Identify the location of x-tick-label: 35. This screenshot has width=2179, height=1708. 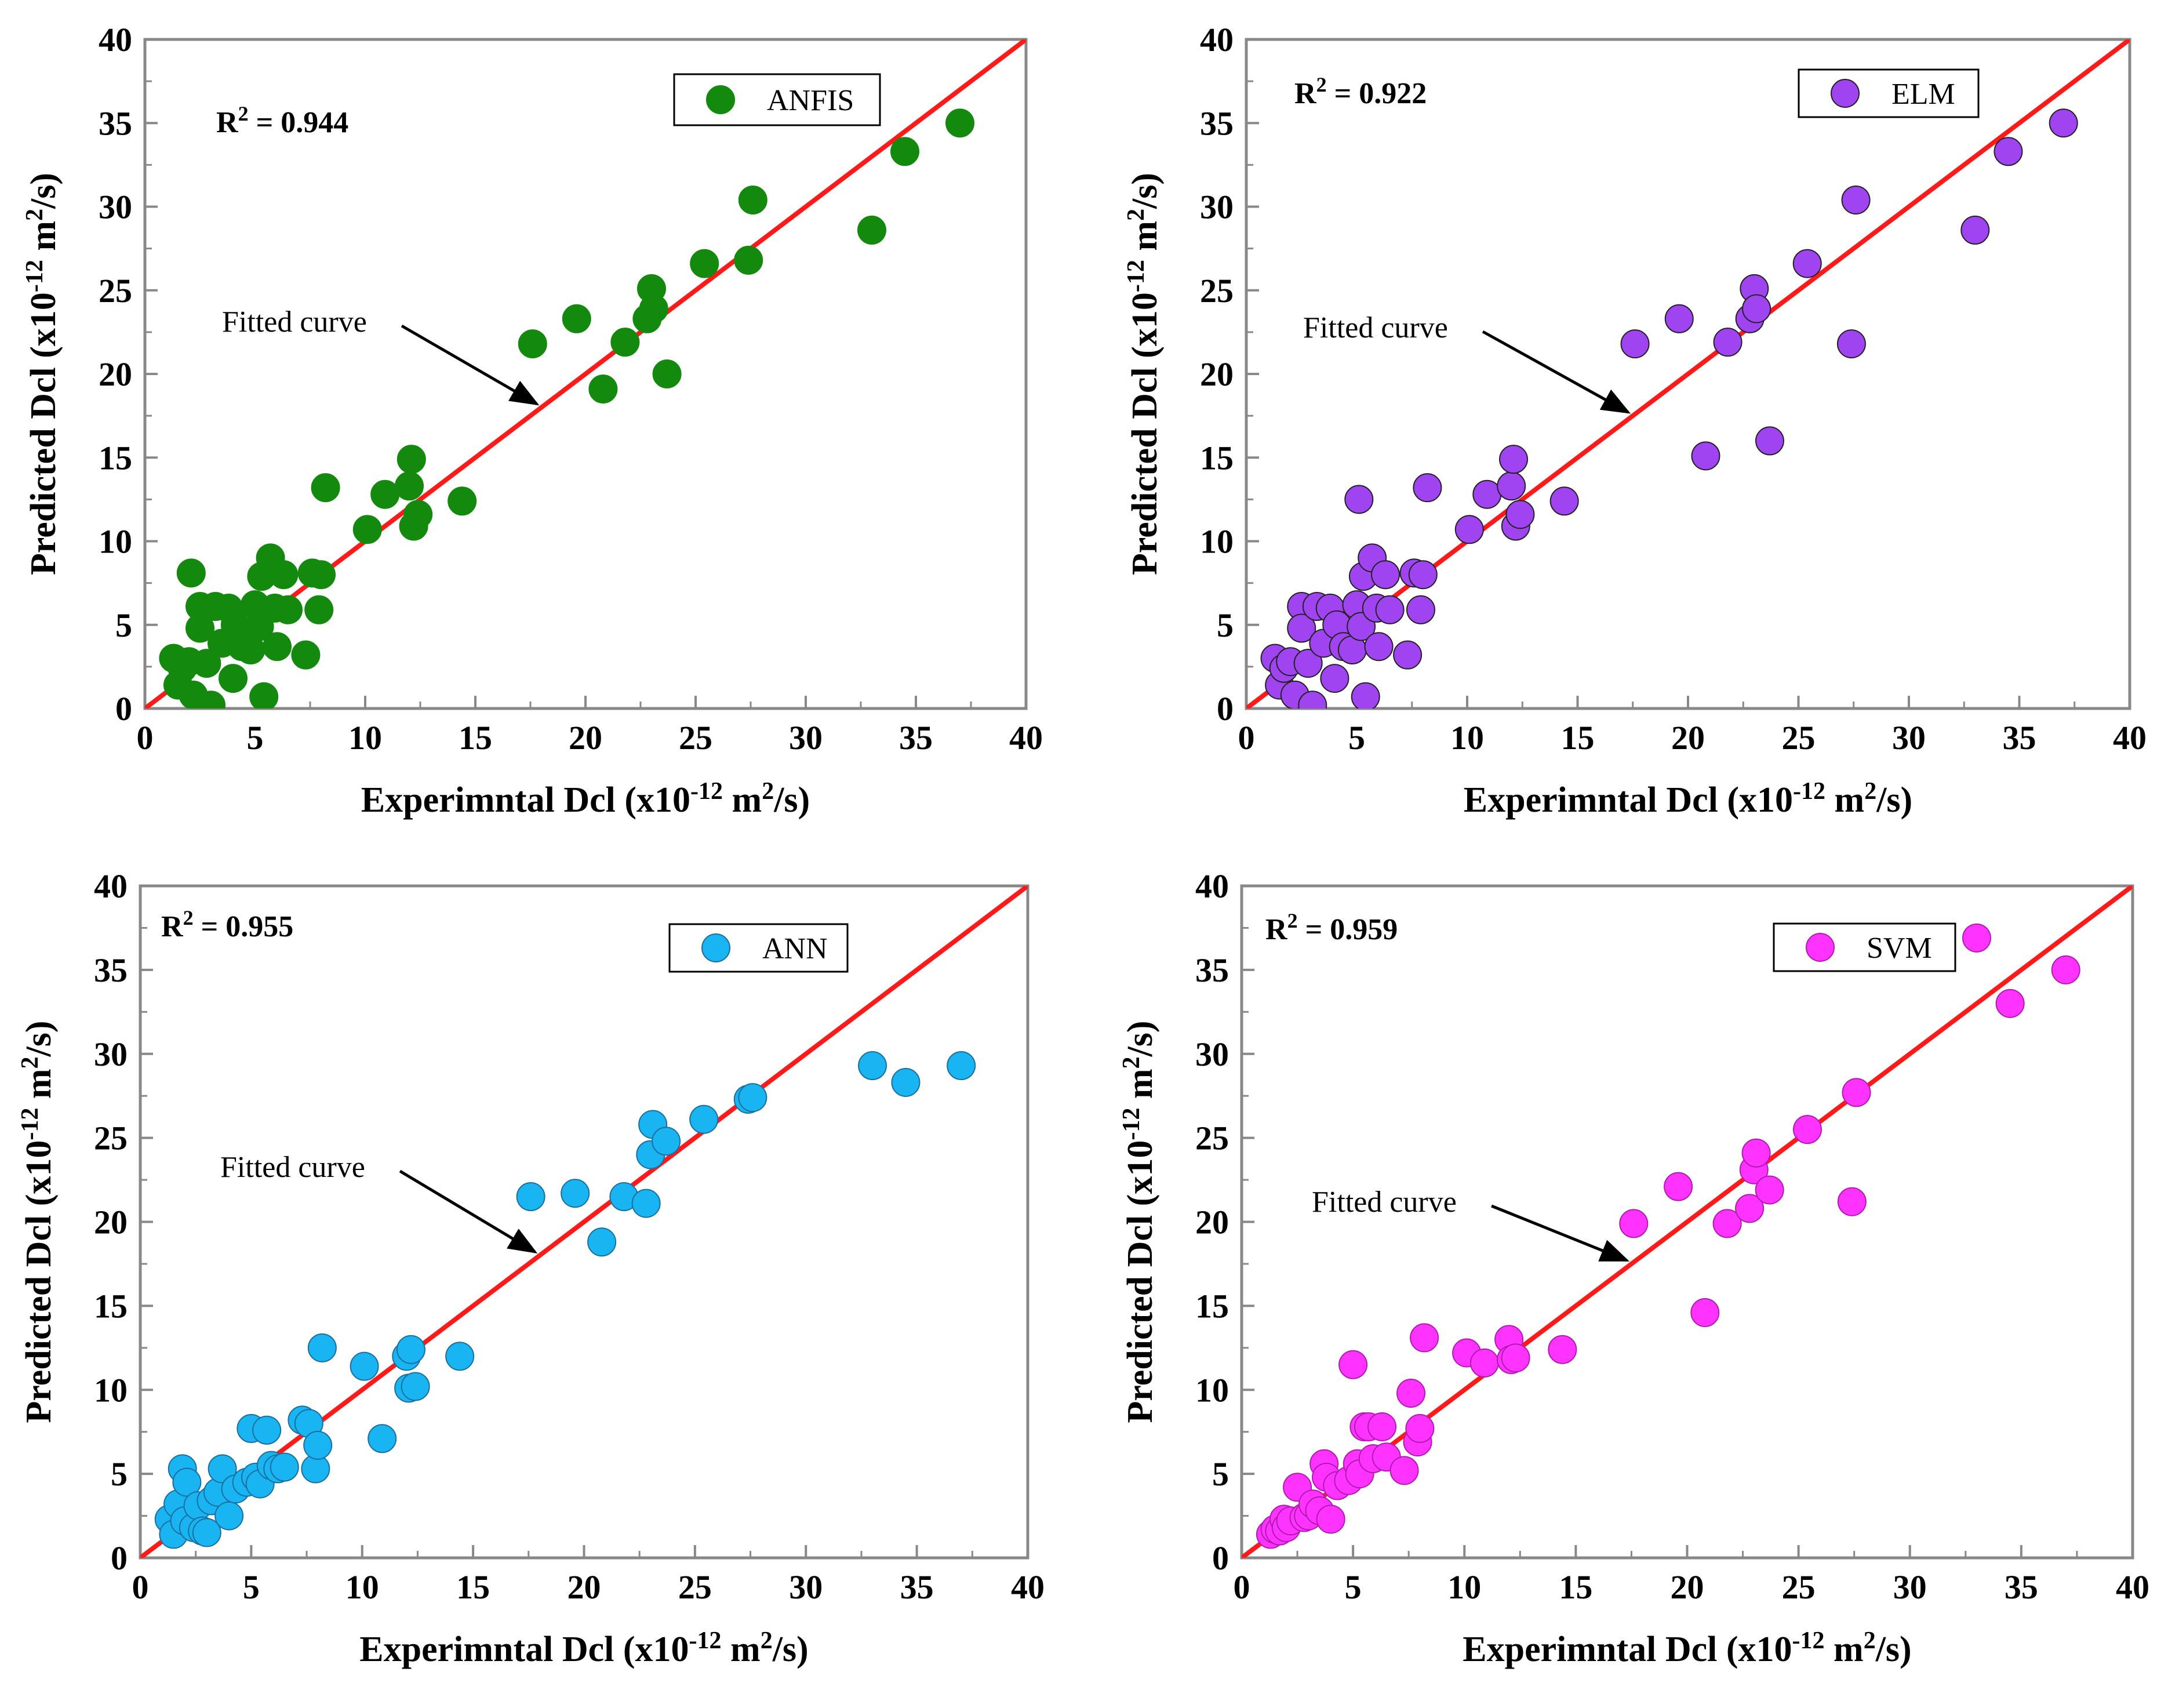
(916, 738).